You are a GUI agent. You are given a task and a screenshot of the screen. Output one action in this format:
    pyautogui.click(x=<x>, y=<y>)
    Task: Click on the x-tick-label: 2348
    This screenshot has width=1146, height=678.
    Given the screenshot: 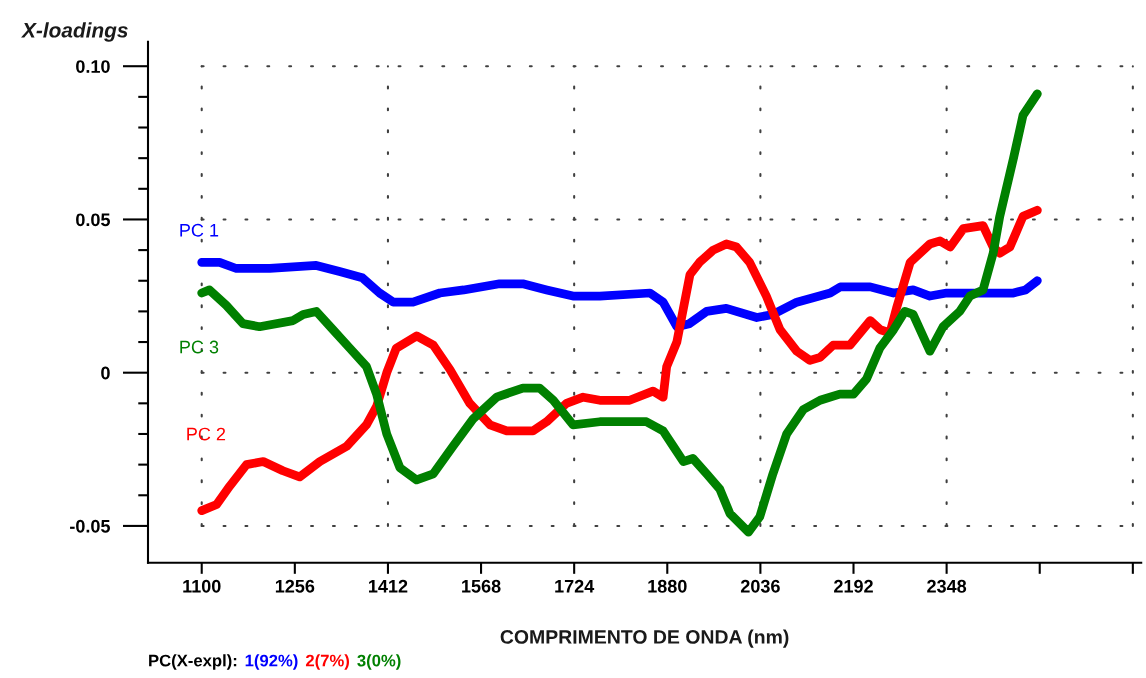 What is the action you would take?
    pyautogui.click(x=947, y=586)
    